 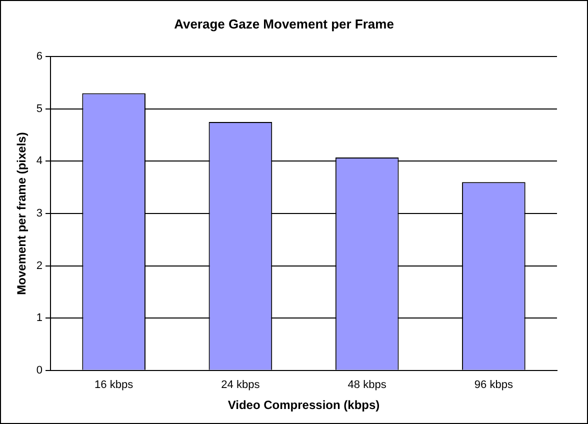 I want to click on x-axis-title: Video Compression (kbps), so click(x=304, y=405).